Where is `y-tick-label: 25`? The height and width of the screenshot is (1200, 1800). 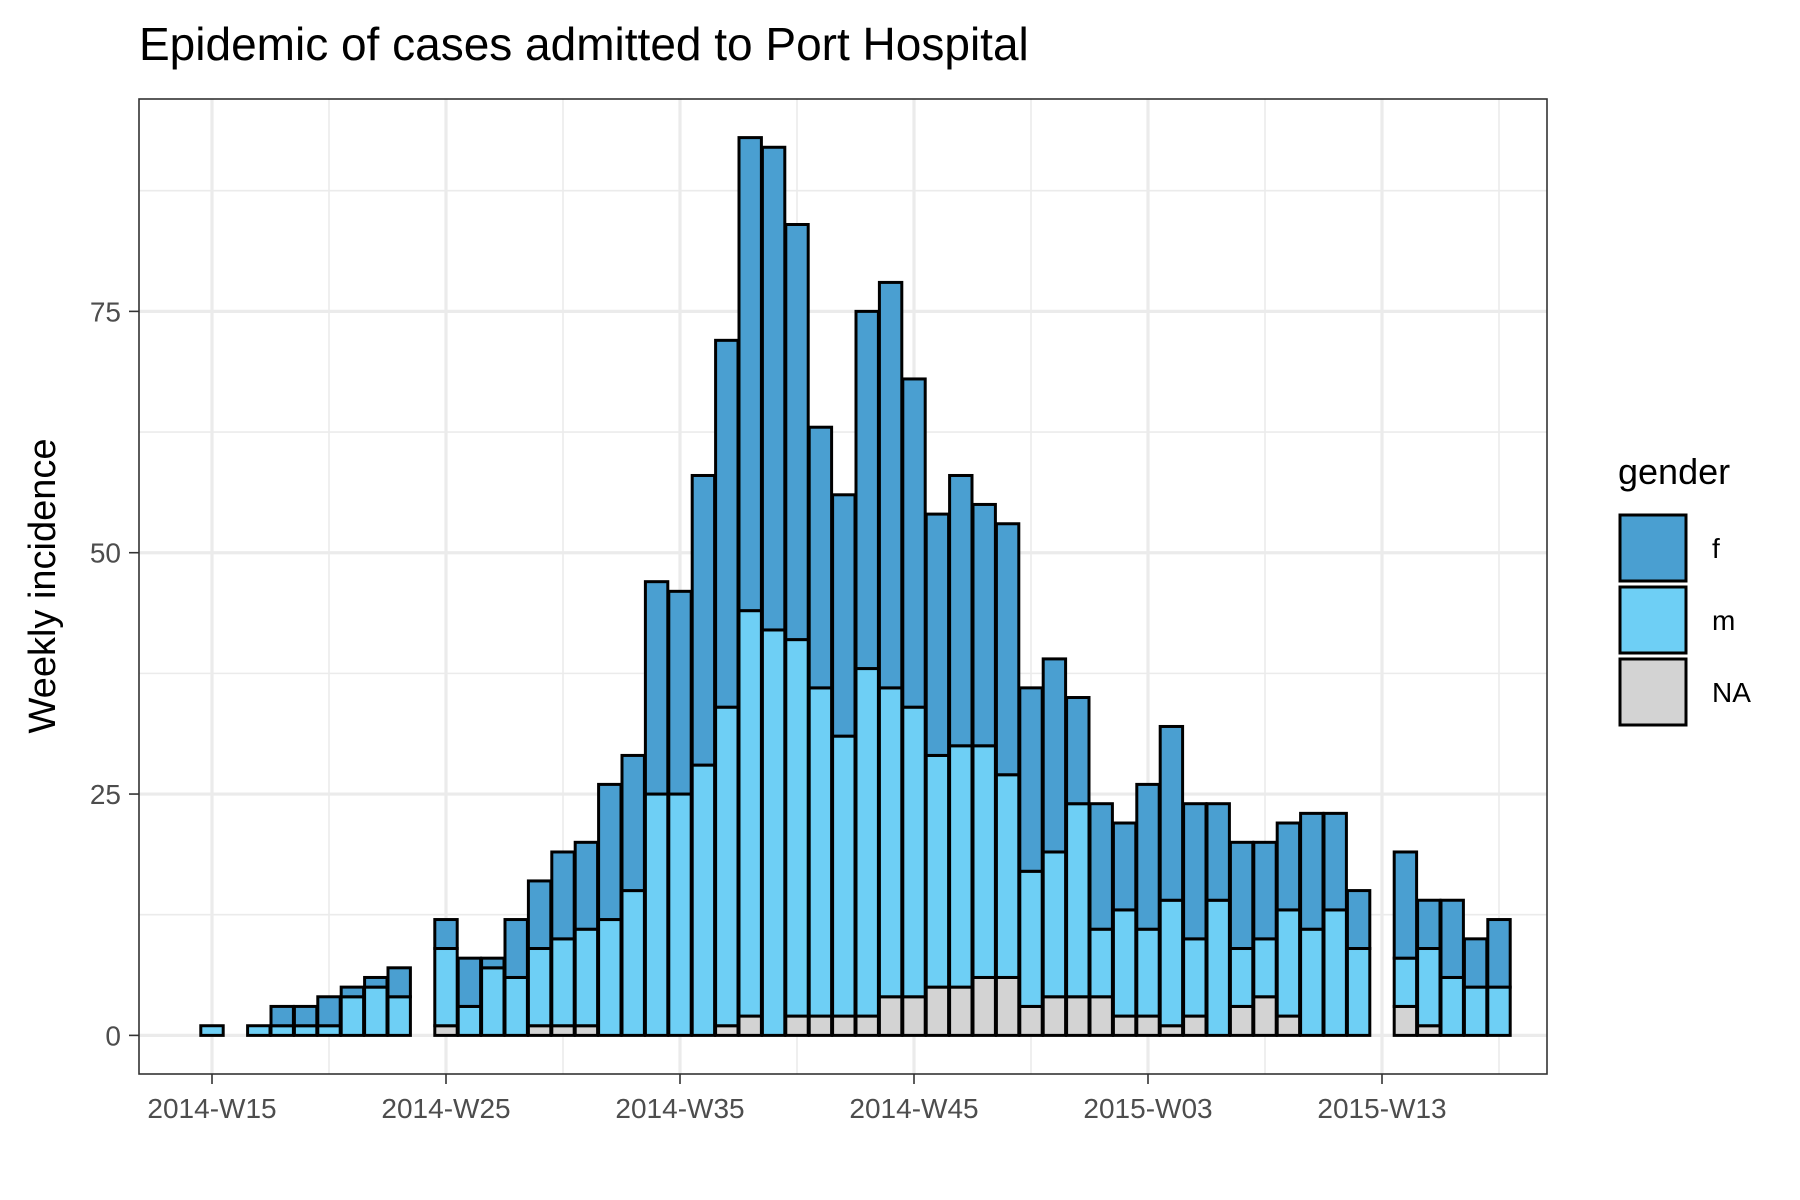 y-tick-label: 25 is located at coordinates (105, 794).